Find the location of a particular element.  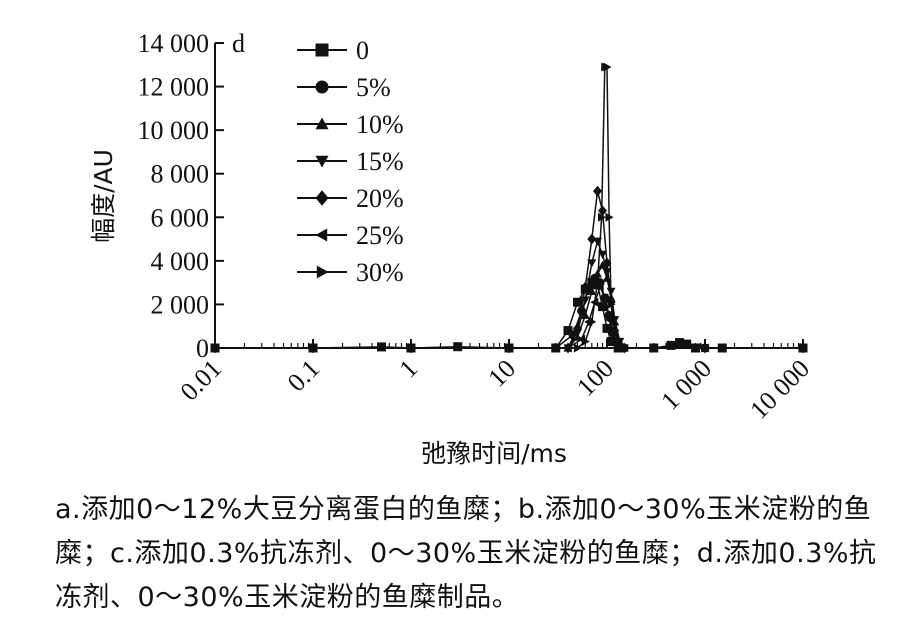

x-tick-label: 1 000 is located at coordinates (686, 385).